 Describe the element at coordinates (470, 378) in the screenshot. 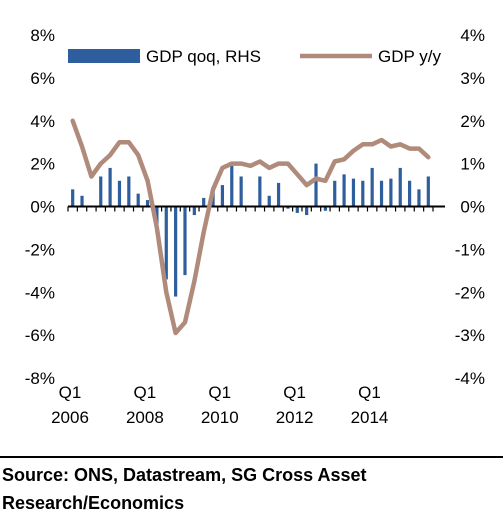

I see `y-right-tick-label: -4%` at that location.